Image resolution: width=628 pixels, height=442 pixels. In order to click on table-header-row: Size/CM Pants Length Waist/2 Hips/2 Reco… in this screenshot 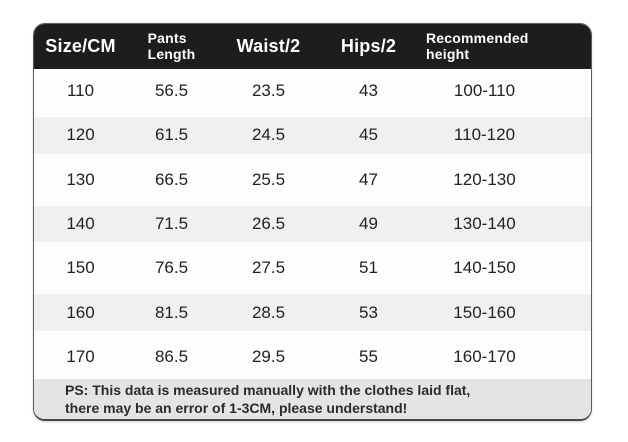, I will do `click(312, 46)`.